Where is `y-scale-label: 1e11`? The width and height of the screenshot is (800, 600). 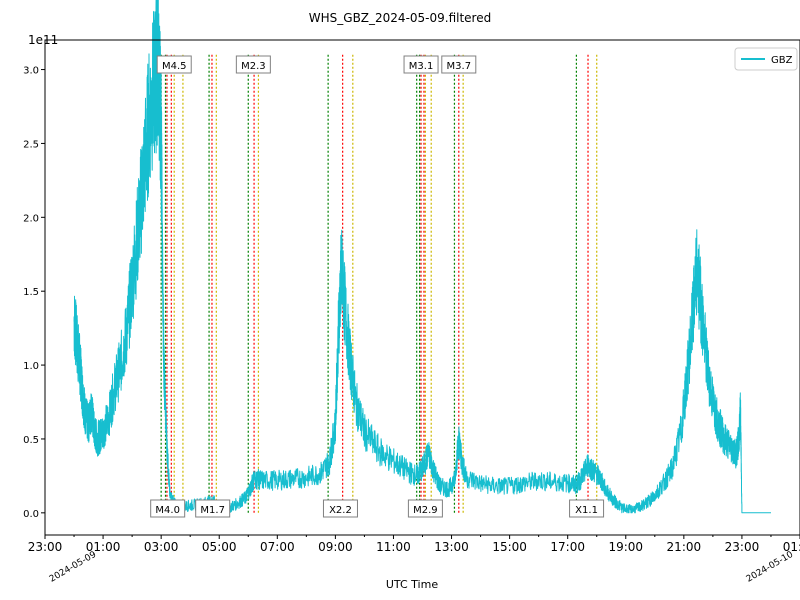 y-scale-label: 1e11 is located at coordinates (43, 40).